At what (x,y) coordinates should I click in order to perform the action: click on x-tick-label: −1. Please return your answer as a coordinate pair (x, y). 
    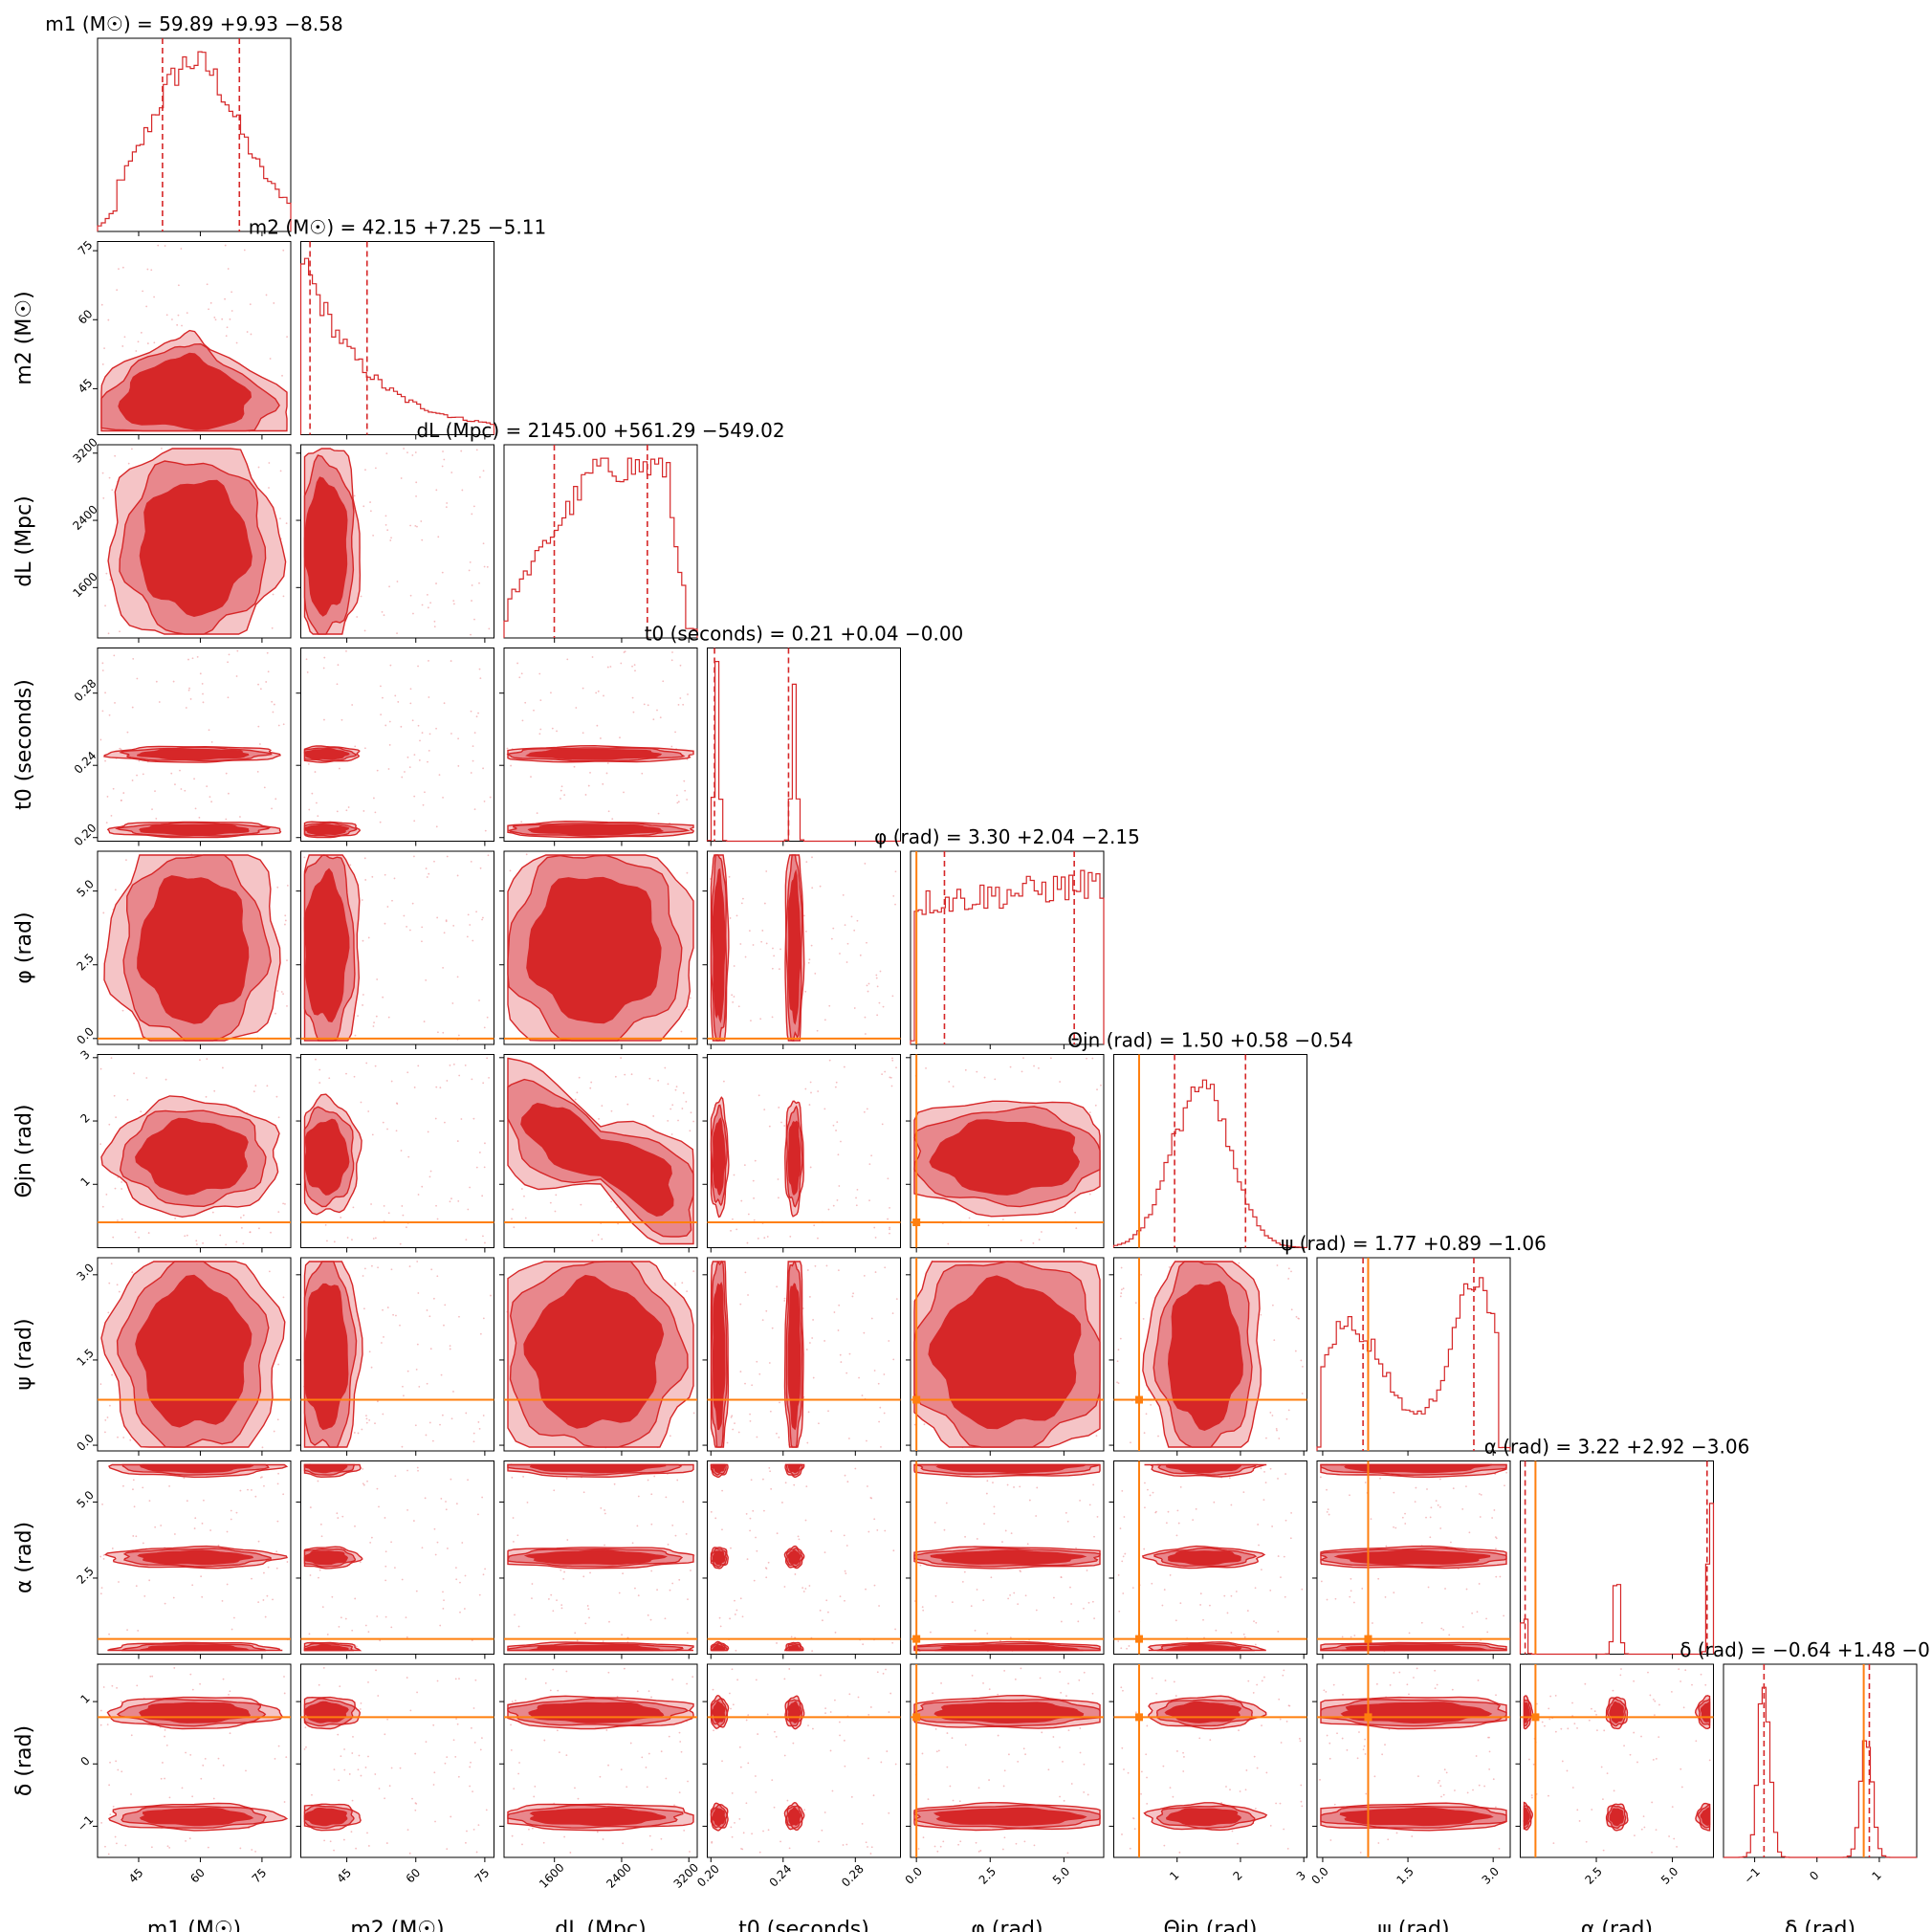
    Looking at the image, I should click on (1752, 1875).